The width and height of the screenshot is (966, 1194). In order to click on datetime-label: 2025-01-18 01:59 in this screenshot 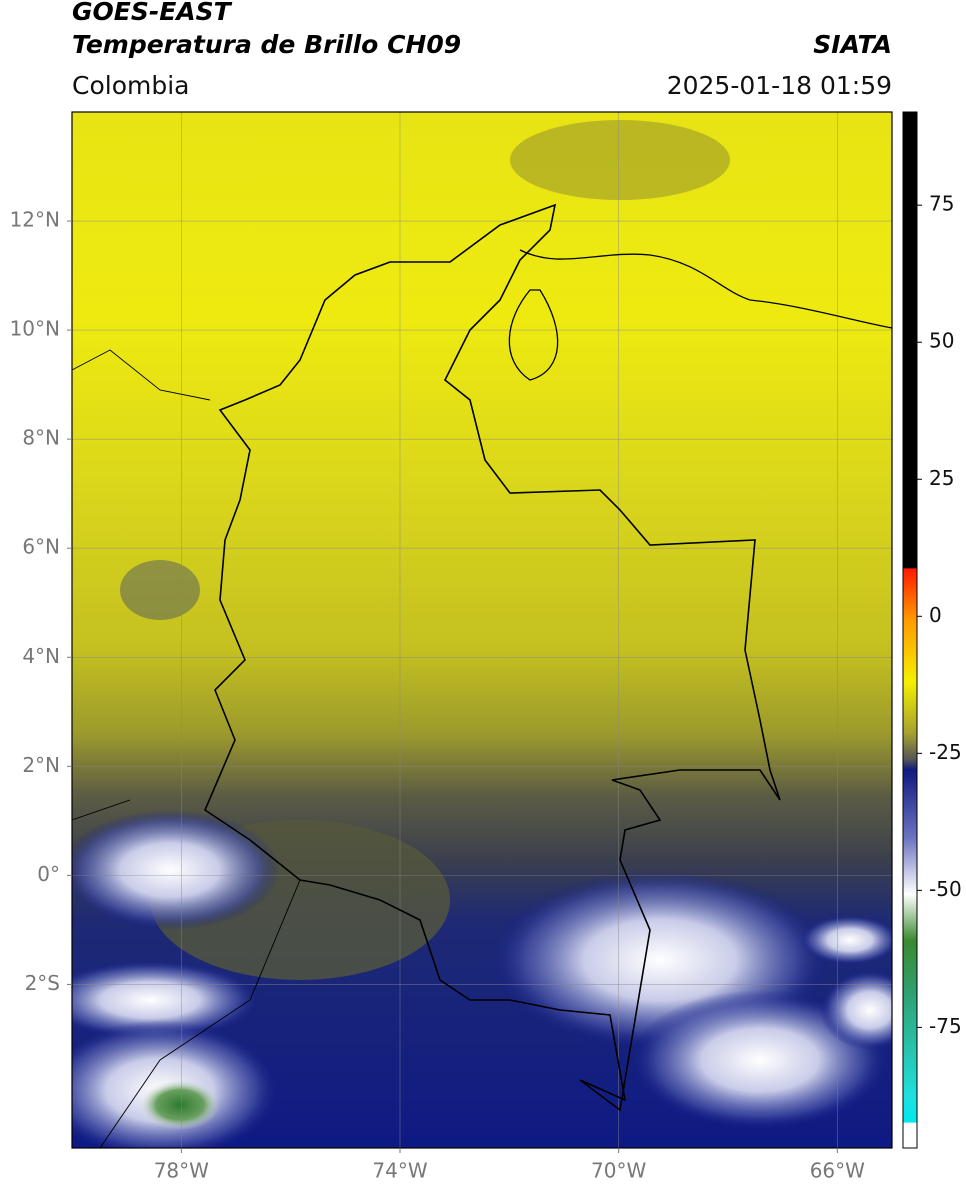, I will do `click(779, 85)`.